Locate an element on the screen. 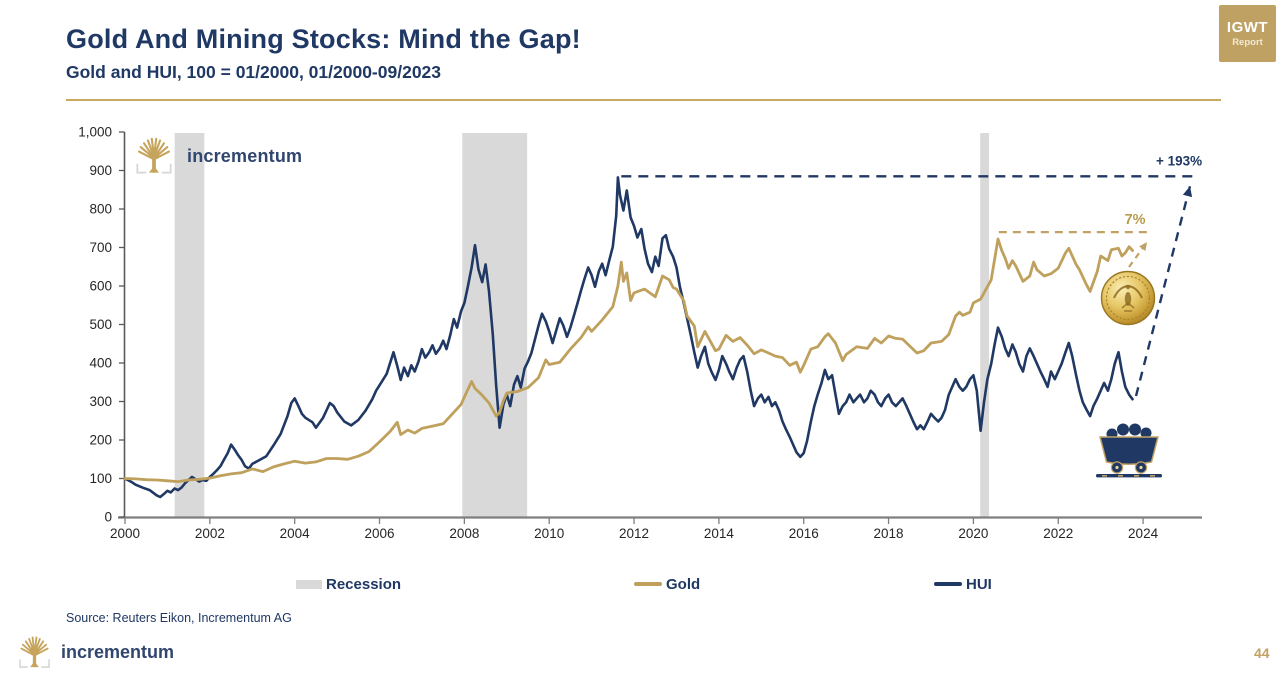 The width and height of the screenshot is (1285, 683). y-tick-label: 600 is located at coordinates (100, 286).